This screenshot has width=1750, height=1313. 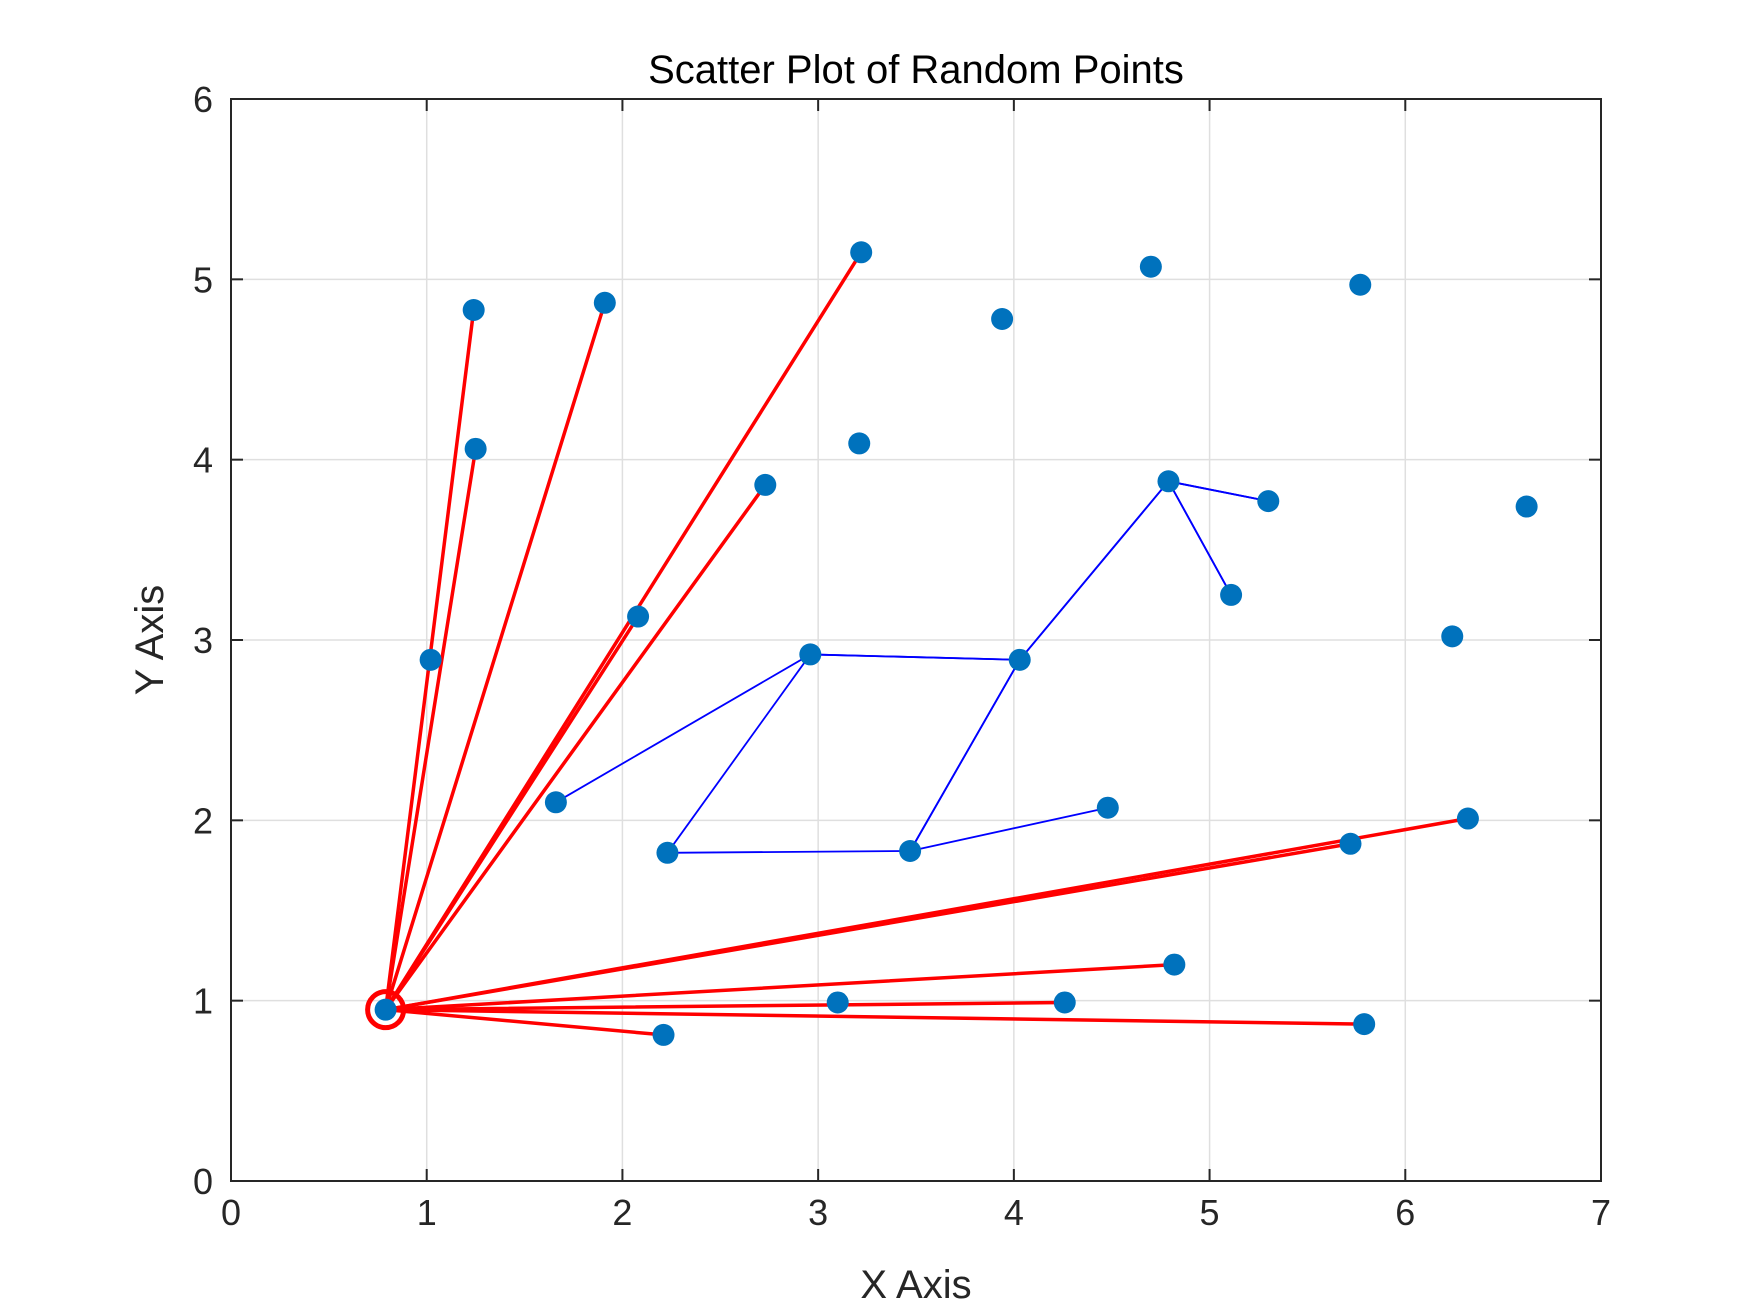 I want to click on y-tick-label: 0, so click(x=203, y=1181).